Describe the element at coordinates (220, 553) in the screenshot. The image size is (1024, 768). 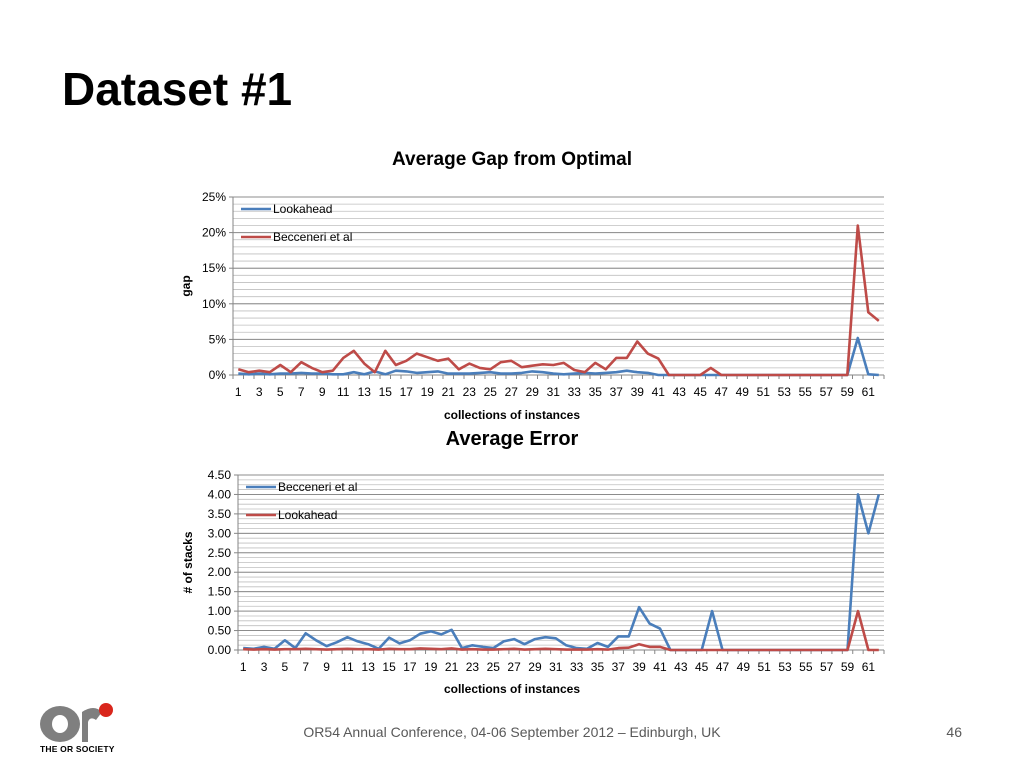
I see `y-tick-label: 2.50` at that location.